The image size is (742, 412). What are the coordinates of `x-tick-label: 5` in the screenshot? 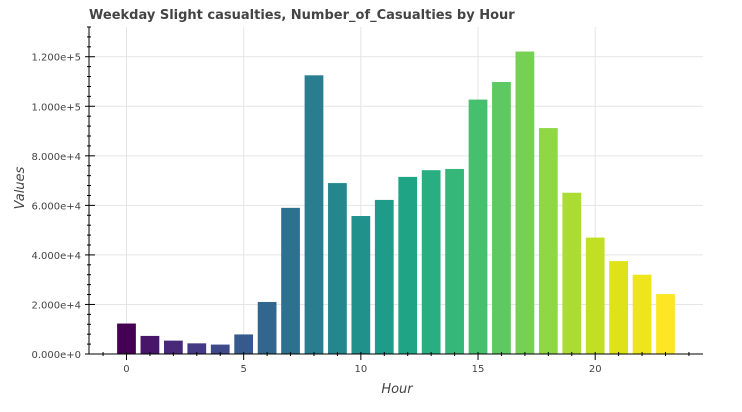 It's located at (243, 369).